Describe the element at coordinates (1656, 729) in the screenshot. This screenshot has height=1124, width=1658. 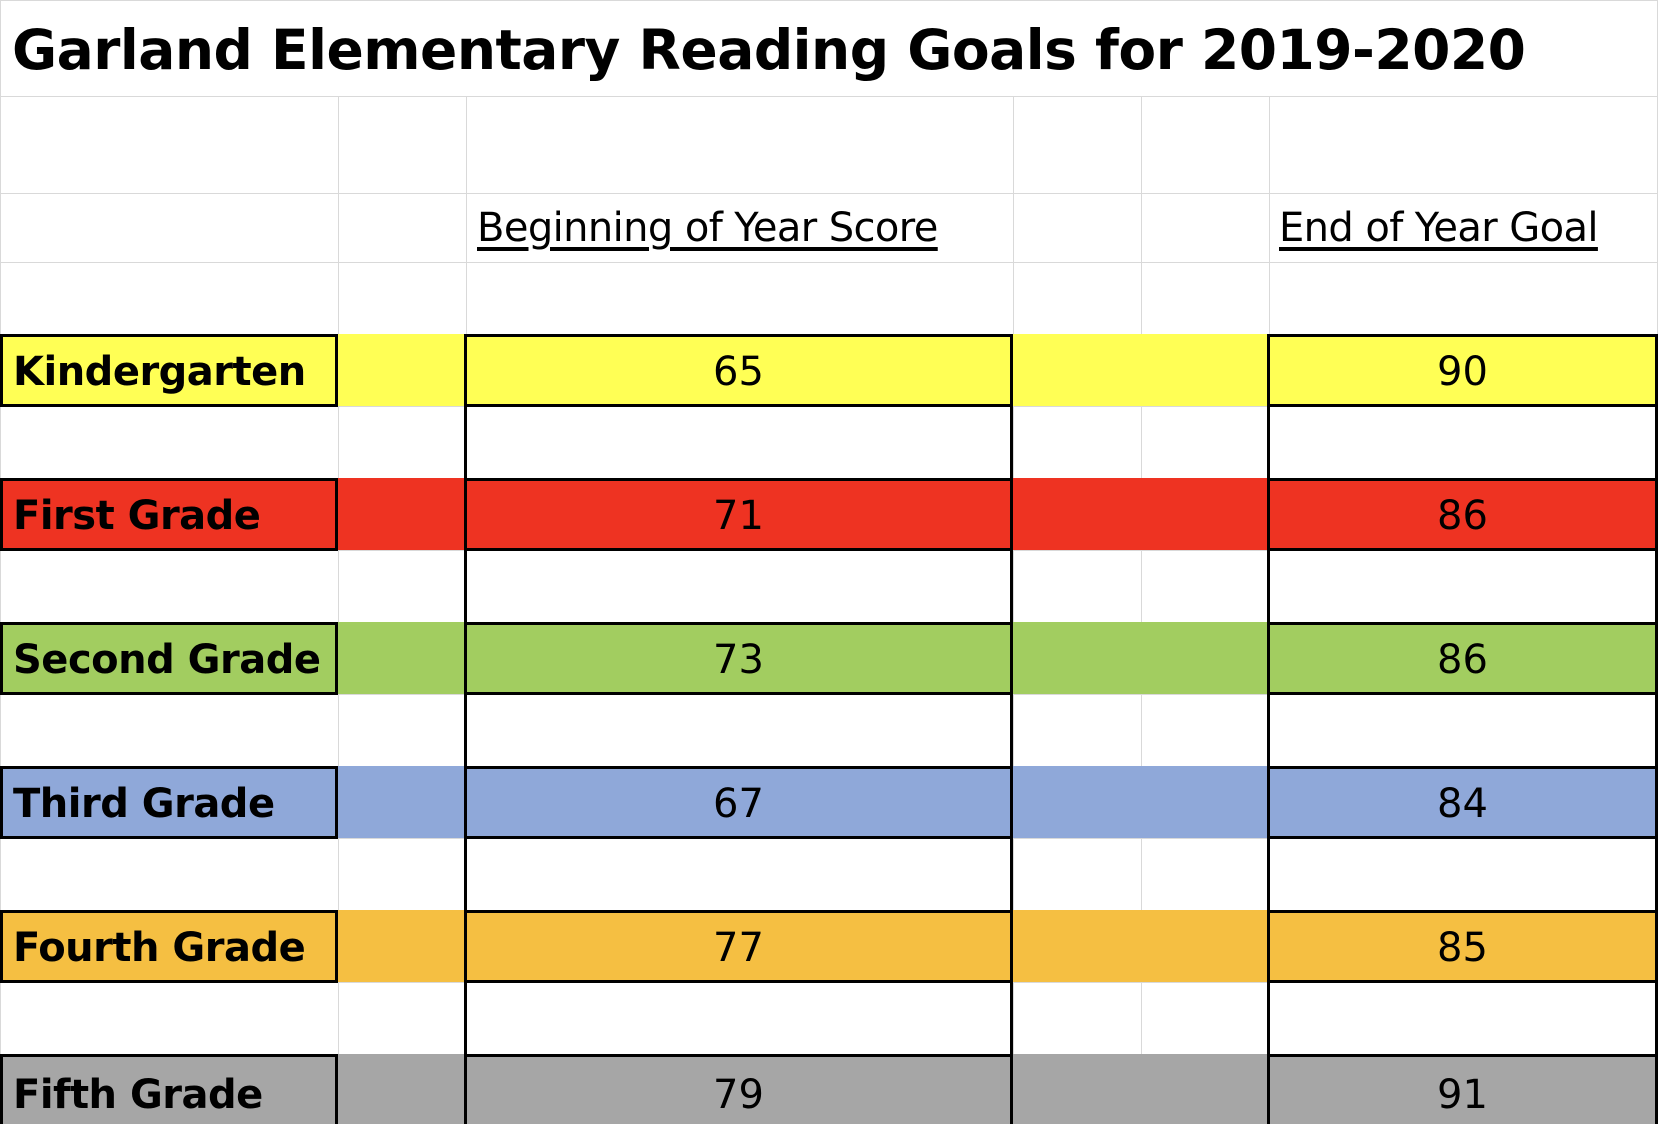
I see `column-border-right-end` at that location.